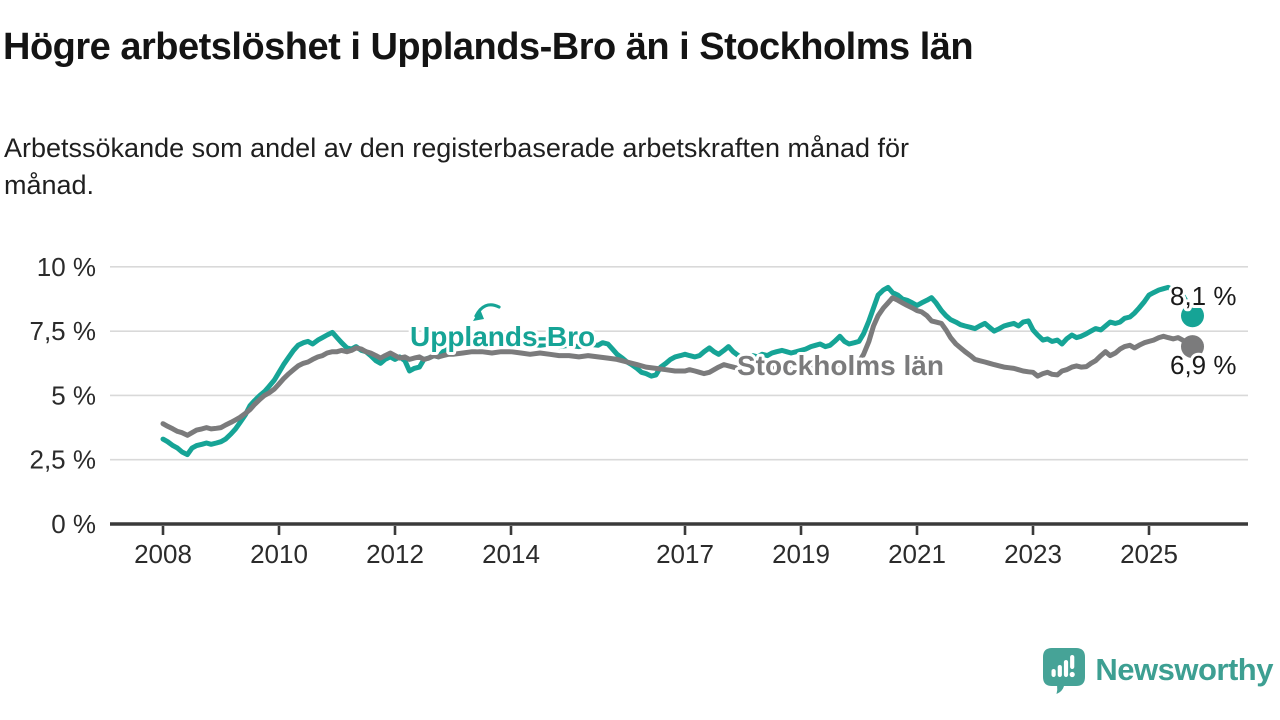 The width and height of the screenshot is (1280, 720). I want to click on x-tick-label: 2008, so click(163, 554).